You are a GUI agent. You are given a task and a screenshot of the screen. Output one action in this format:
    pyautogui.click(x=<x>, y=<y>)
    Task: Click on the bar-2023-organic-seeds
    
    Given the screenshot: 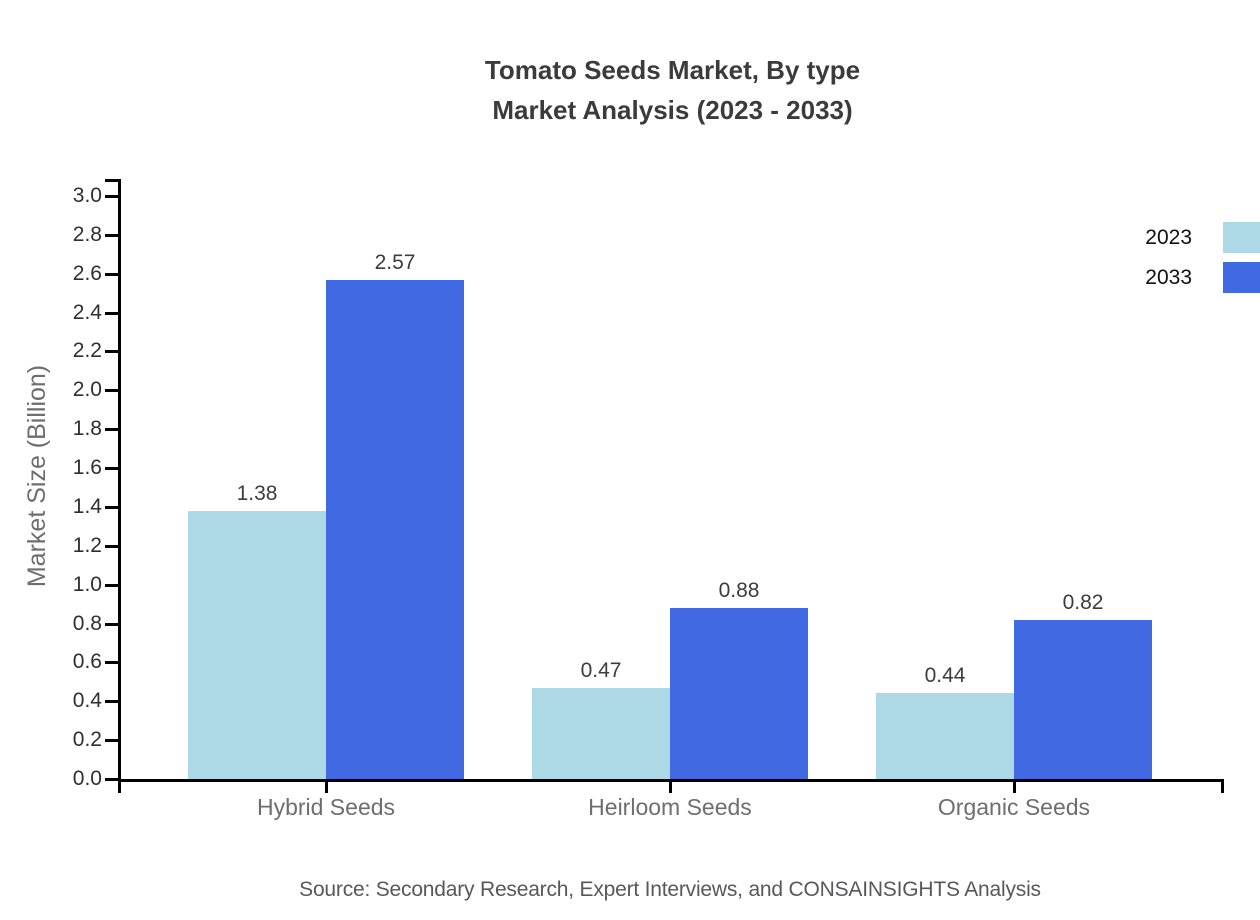 What is the action you would take?
    pyautogui.click(x=945, y=736)
    